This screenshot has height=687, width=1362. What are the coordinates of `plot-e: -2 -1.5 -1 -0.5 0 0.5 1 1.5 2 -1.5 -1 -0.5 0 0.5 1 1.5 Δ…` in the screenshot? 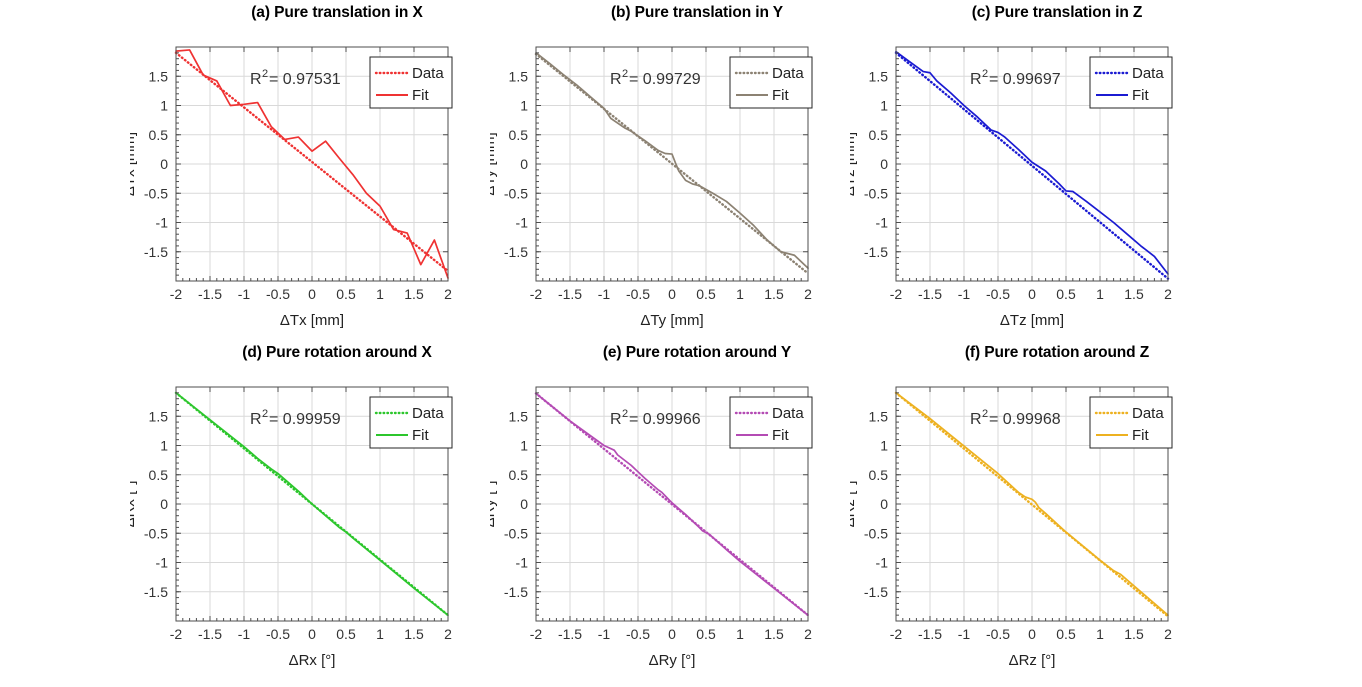 It's located at (651, 527).